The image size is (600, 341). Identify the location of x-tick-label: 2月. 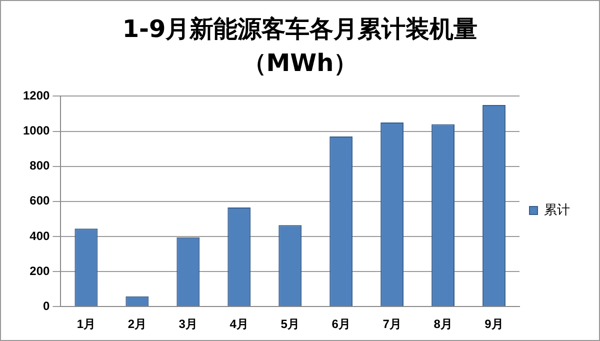
(137, 324).